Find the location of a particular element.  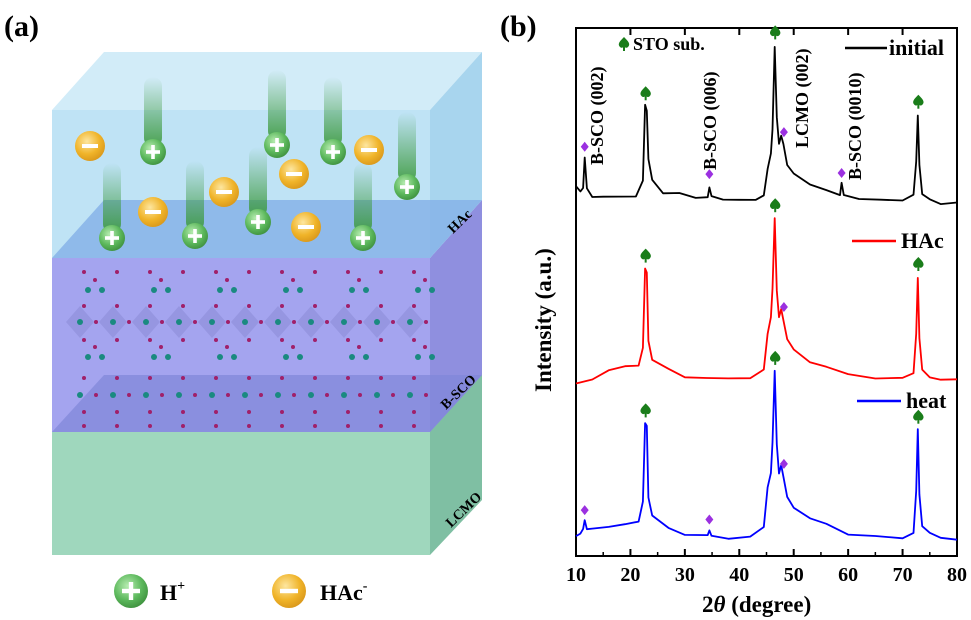

heat-series-label: heat is located at coordinates (926, 400).